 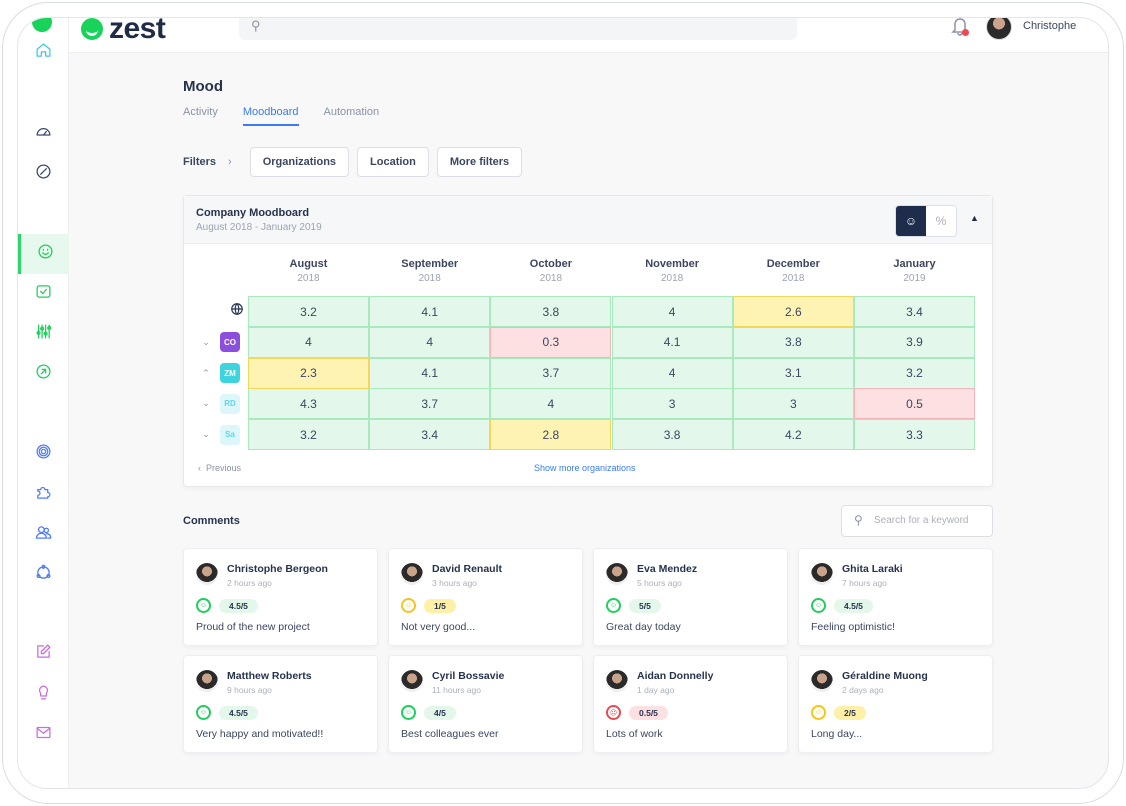 What do you see at coordinates (914, 404) in the screenshot?
I see `mood-cell: 0.5` at bounding box center [914, 404].